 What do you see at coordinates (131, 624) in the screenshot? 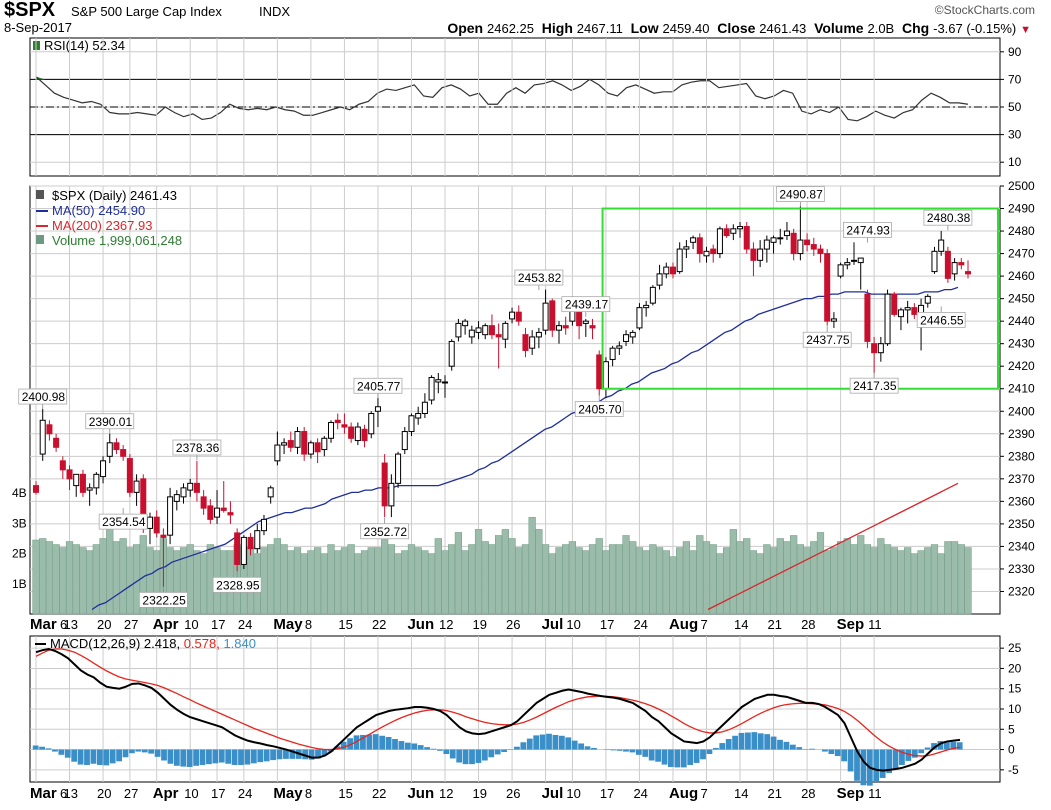
I see `x-axis-day-label: 27` at bounding box center [131, 624].